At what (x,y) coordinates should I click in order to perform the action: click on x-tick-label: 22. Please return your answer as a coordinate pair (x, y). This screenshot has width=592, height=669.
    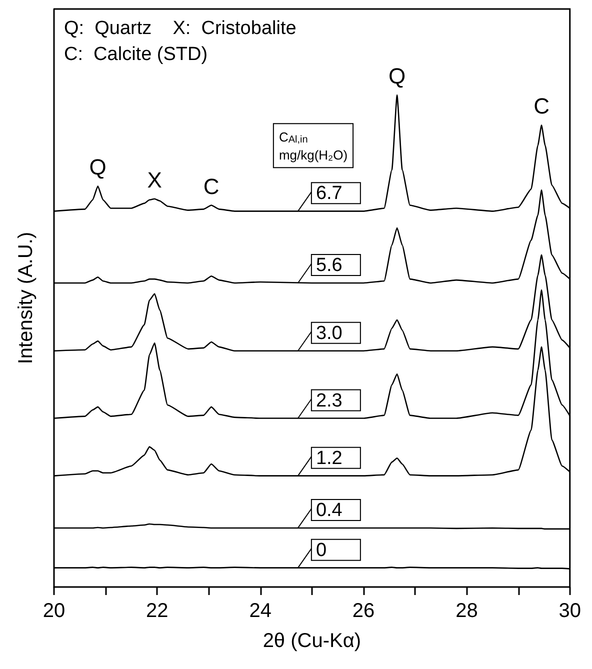
    Looking at the image, I should click on (157, 611).